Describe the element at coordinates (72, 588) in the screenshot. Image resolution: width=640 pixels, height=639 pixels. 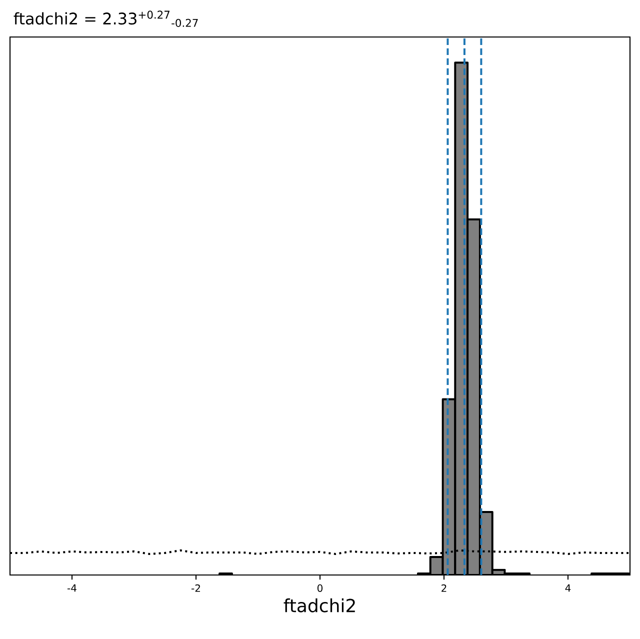
I see `x-tick-label: -4` at that location.